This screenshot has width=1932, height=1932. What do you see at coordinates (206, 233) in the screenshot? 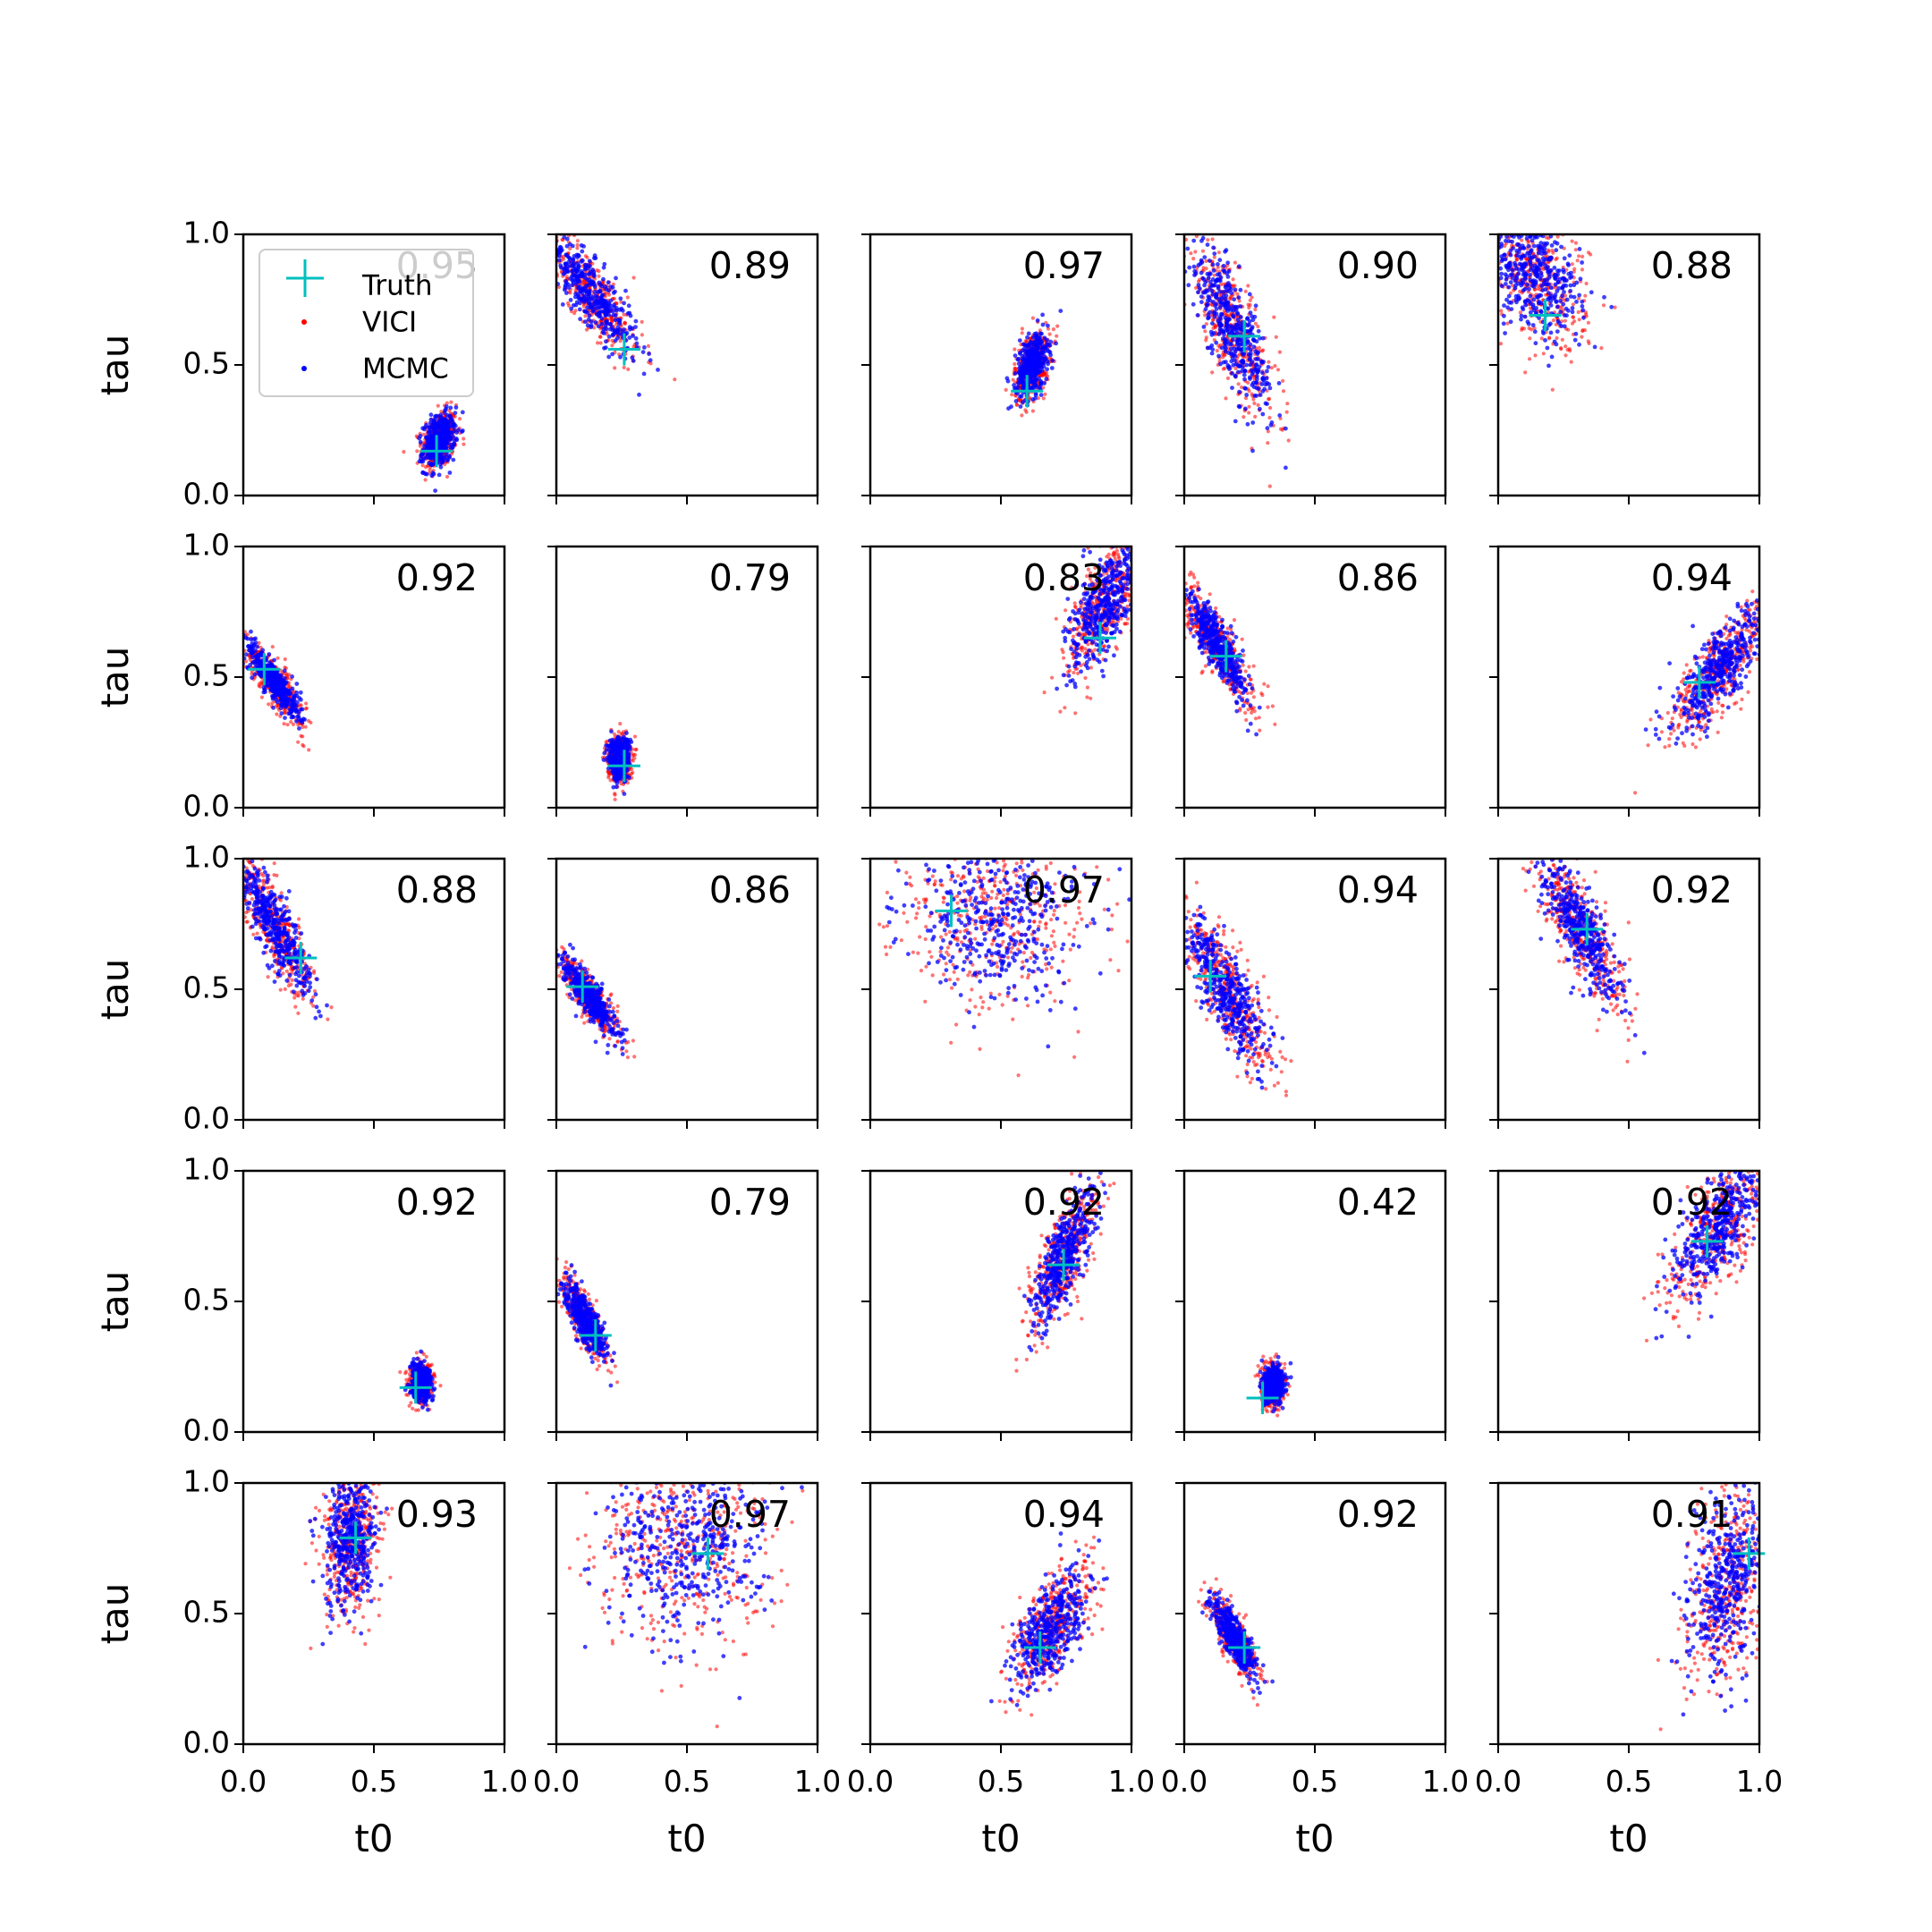
I see `y-tick-label: 1.0` at bounding box center [206, 233].